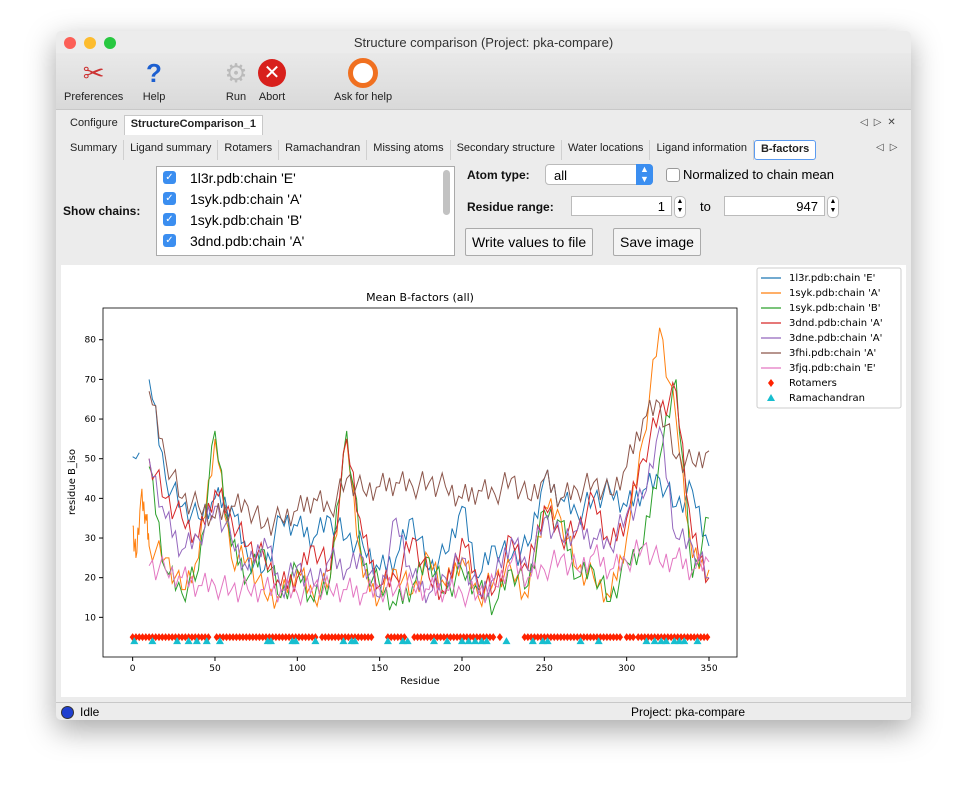 This screenshot has width=967, height=801. What do you see at coordinates (305, 240) in the screenshot?
I see `chain-item: ✓ 3dnd.pdb:chain 'A'` at bounding box center [305, 240].